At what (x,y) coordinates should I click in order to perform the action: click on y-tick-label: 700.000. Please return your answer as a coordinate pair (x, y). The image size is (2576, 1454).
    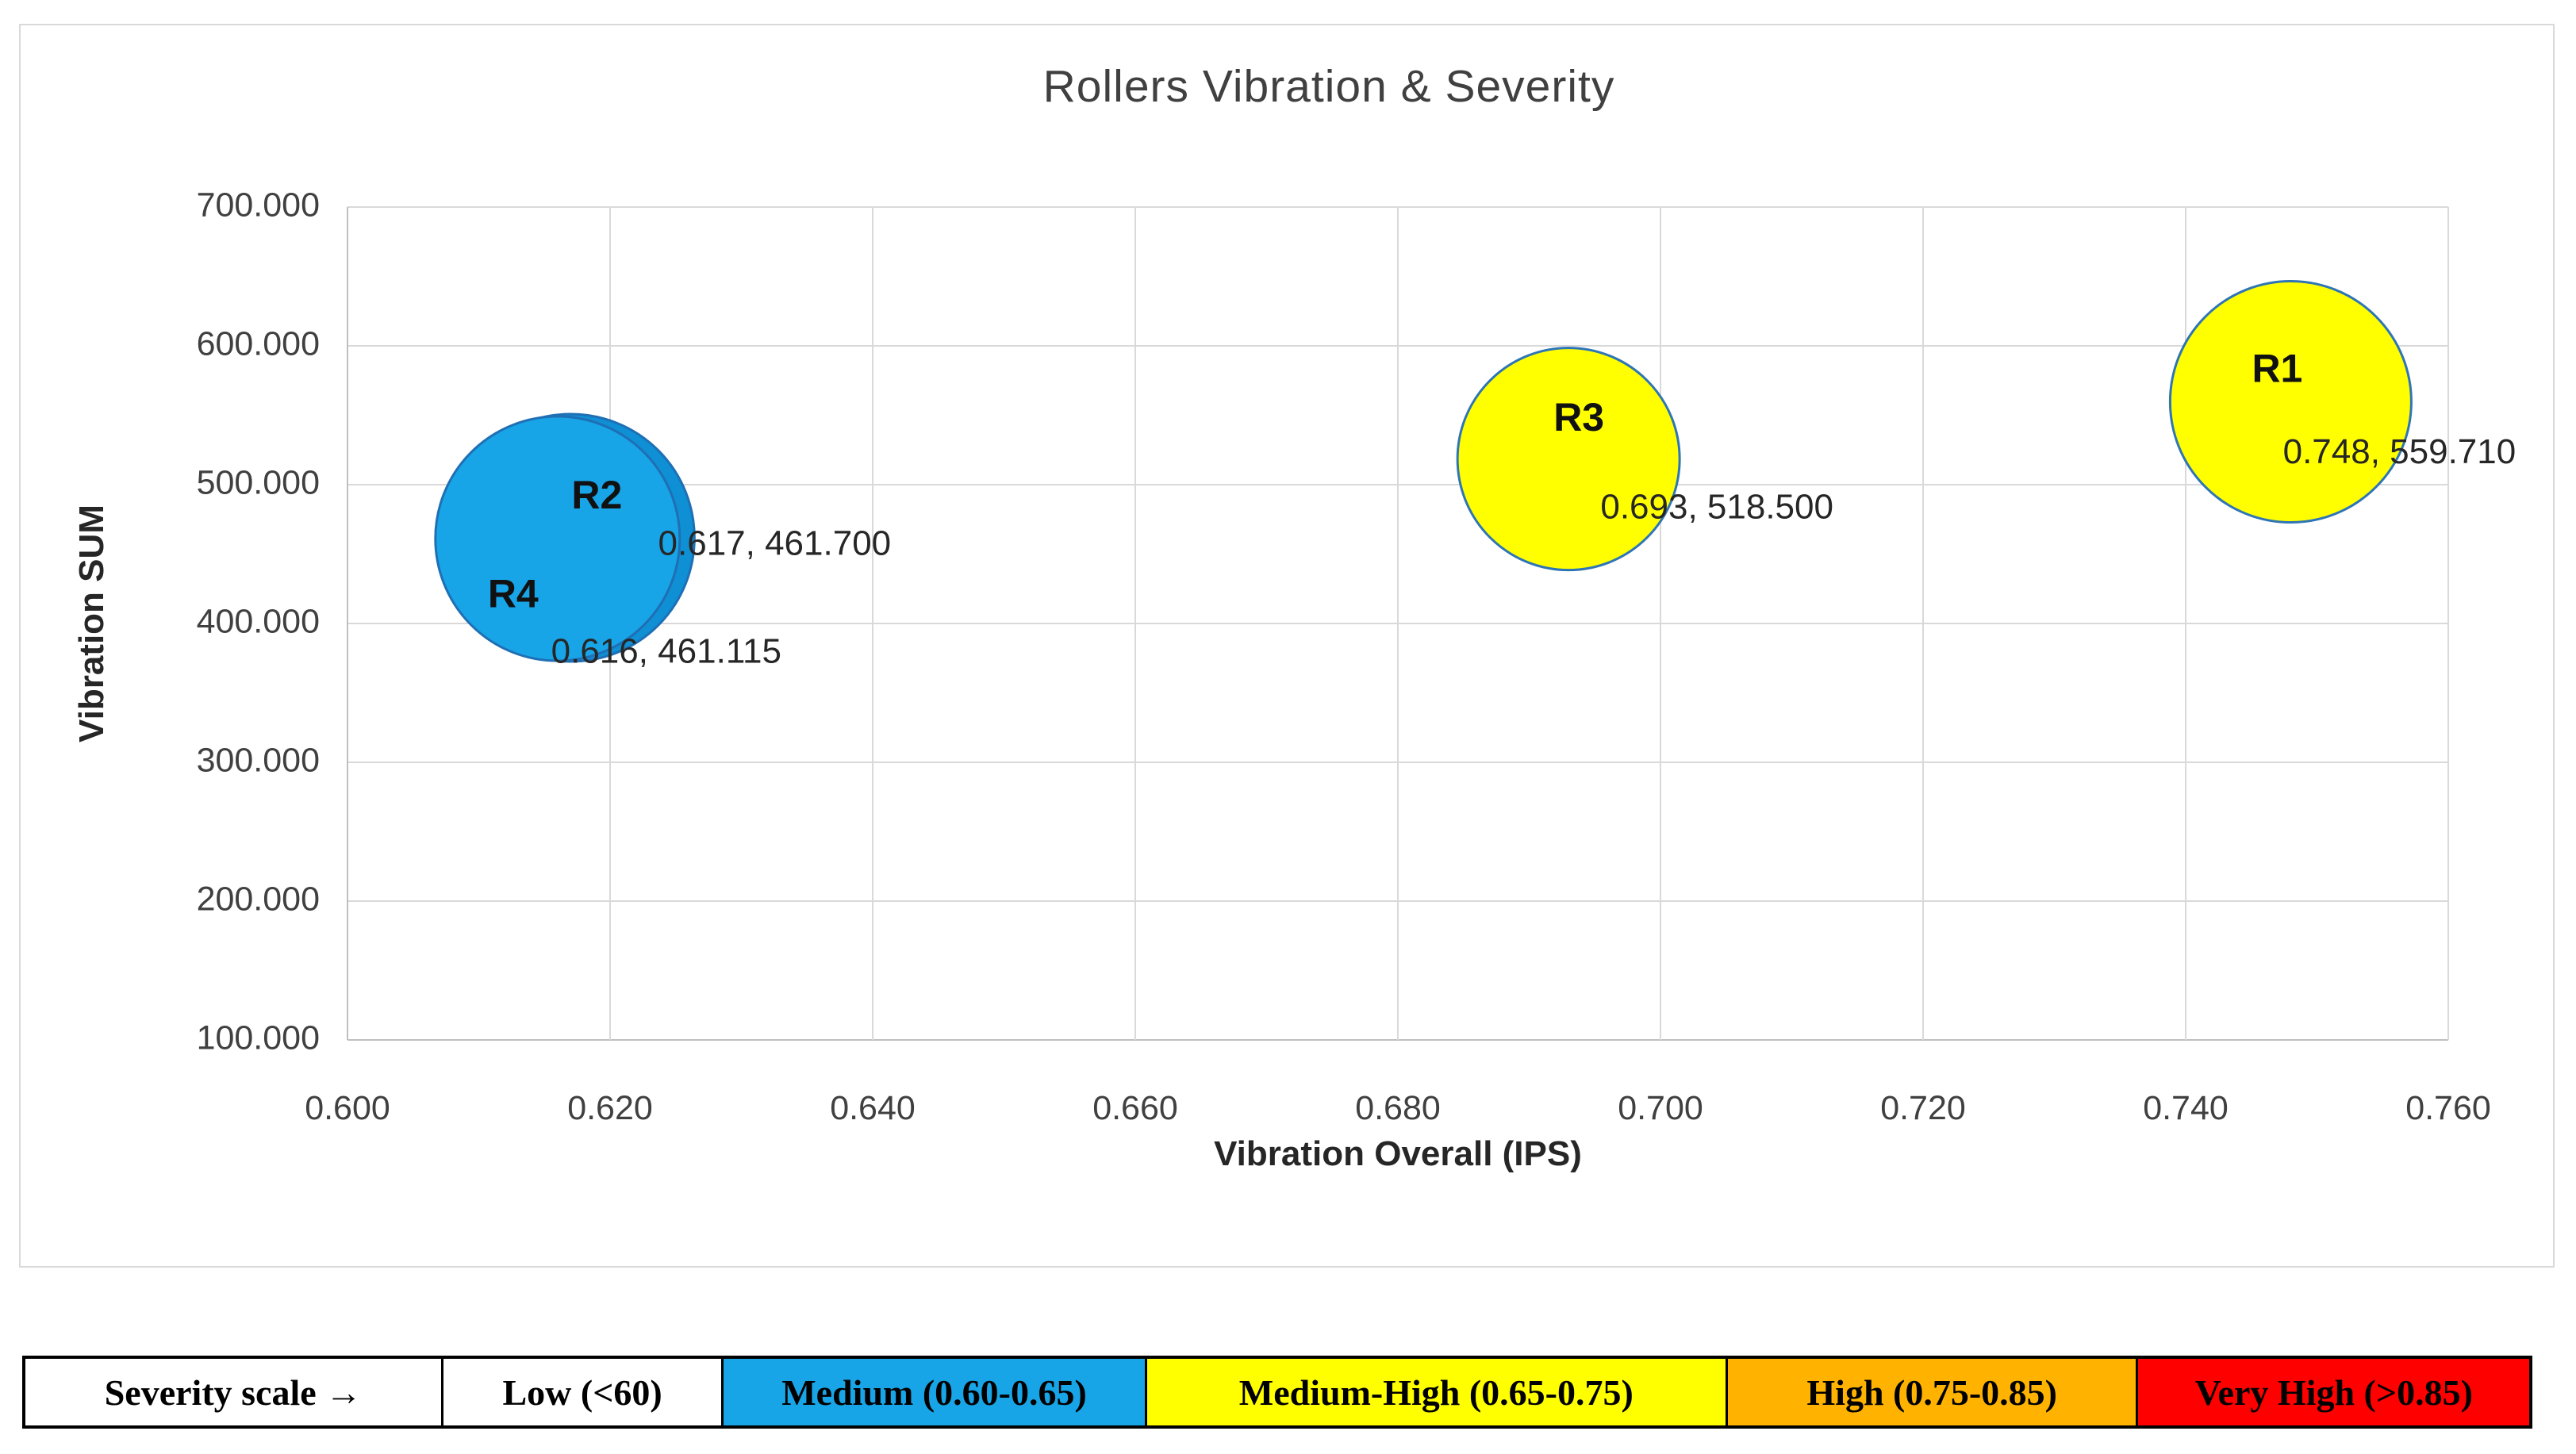
    Looking at the image, I should click on (258, 205).